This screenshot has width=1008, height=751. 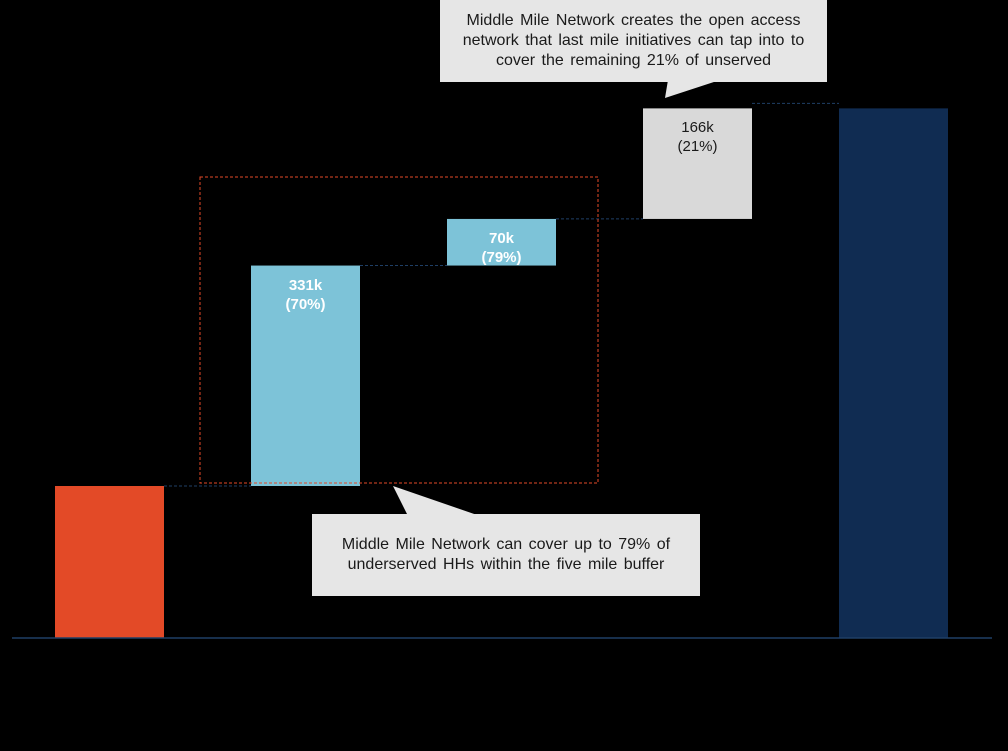 What do you see at coordinates (501, 257) in the screenshot?
I see `bar-share-label: (79%)` at bounding box center [501, 257].